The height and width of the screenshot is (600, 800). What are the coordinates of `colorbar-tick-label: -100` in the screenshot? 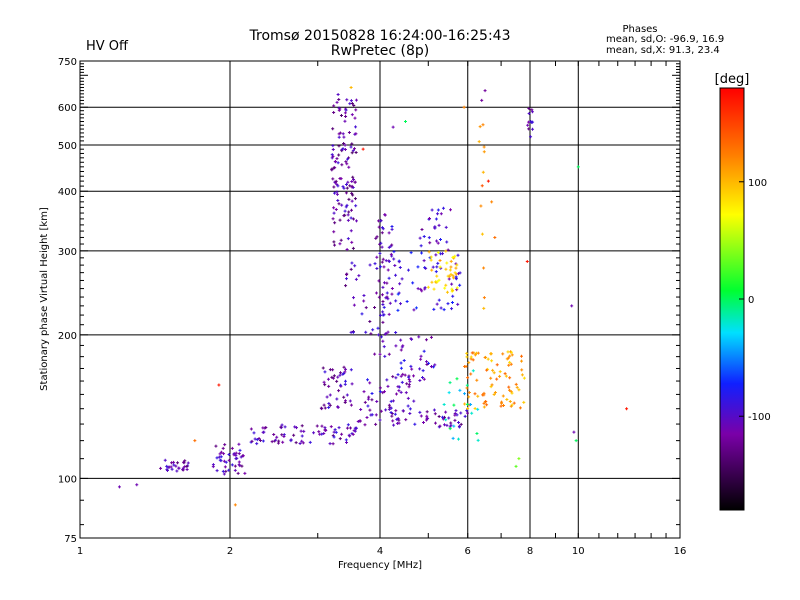 It's located at (759, 417).